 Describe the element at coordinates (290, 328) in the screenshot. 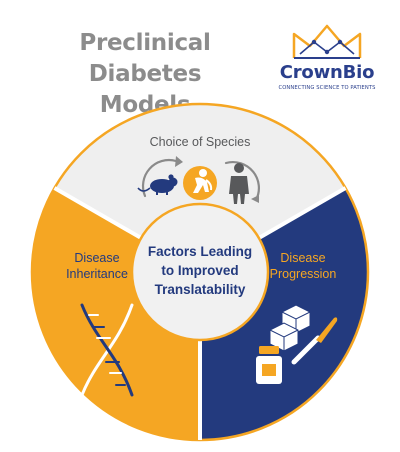

I see `sugar-cubes-icon` at that location.